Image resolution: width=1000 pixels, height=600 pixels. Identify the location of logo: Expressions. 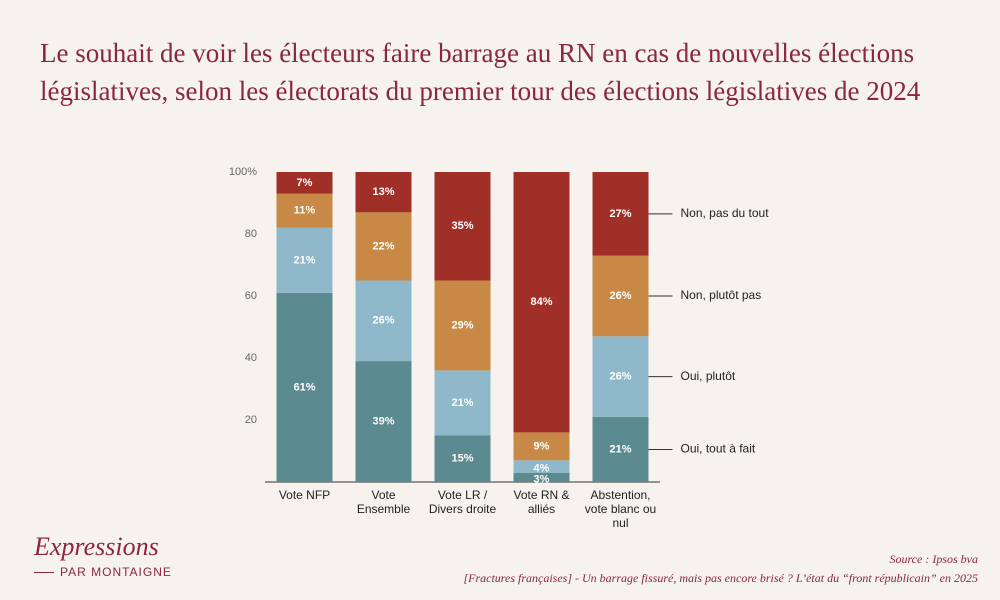
(96, 546).